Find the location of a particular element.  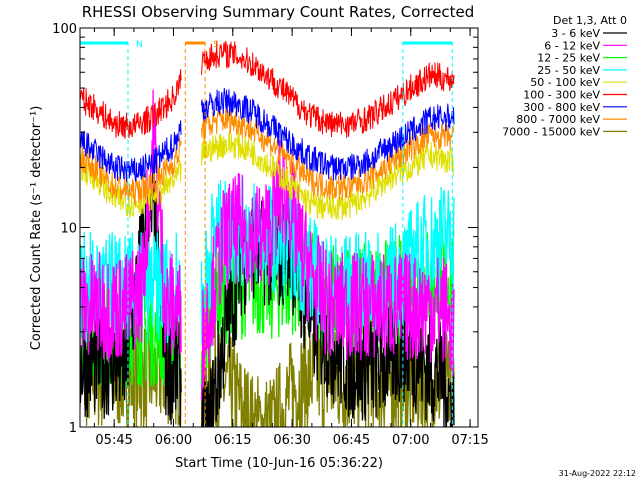

x-tick-label: 06:15 is located at coordinates (232, 440).